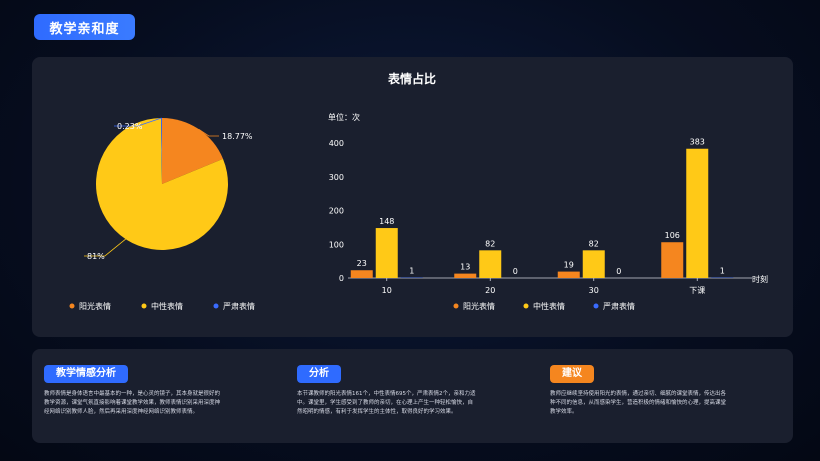 The image size is (820, 461). Describe the element at coordinates (697, 290) in the screenshot. I see `x-tick-label: 下课` at that location.